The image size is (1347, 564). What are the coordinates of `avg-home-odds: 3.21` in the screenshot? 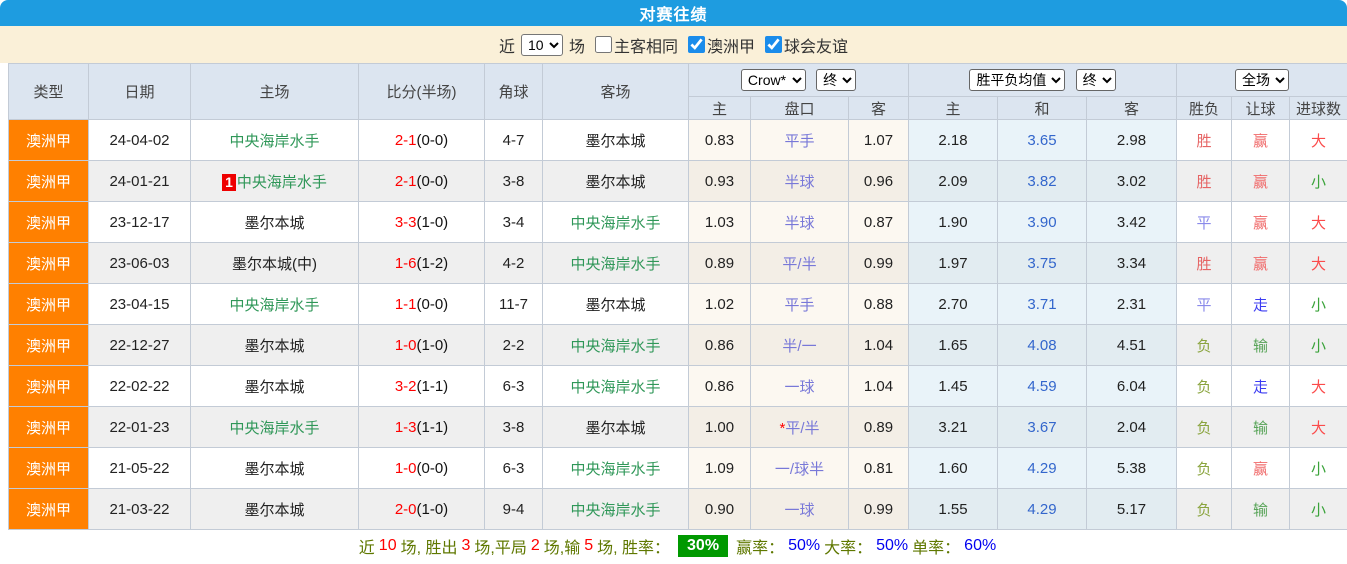 It's located at (953, 427).